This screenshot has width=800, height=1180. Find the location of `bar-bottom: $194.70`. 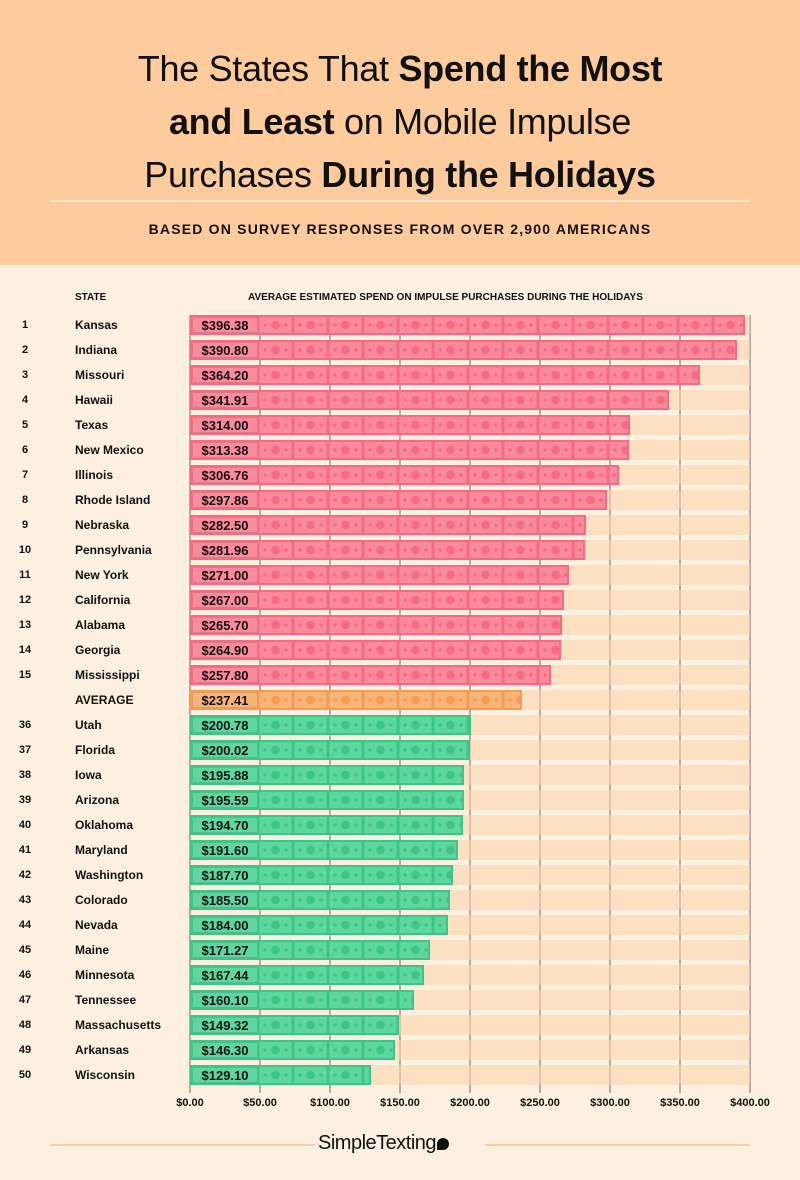

bar-bottom: $194.70 is located at coordinates (326, 825).